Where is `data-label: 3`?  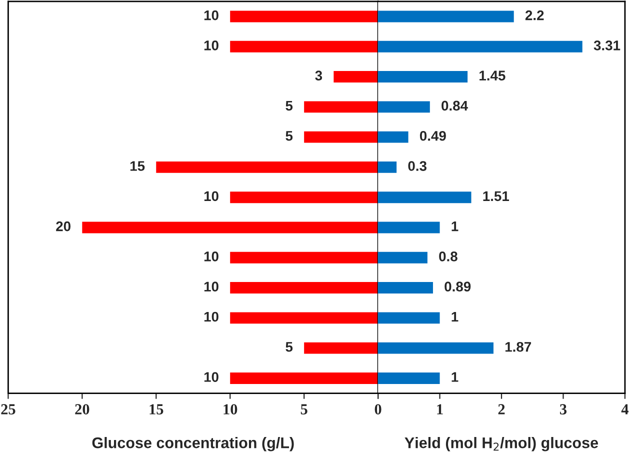 data-label: 3 is located at coordinates (318, 75).